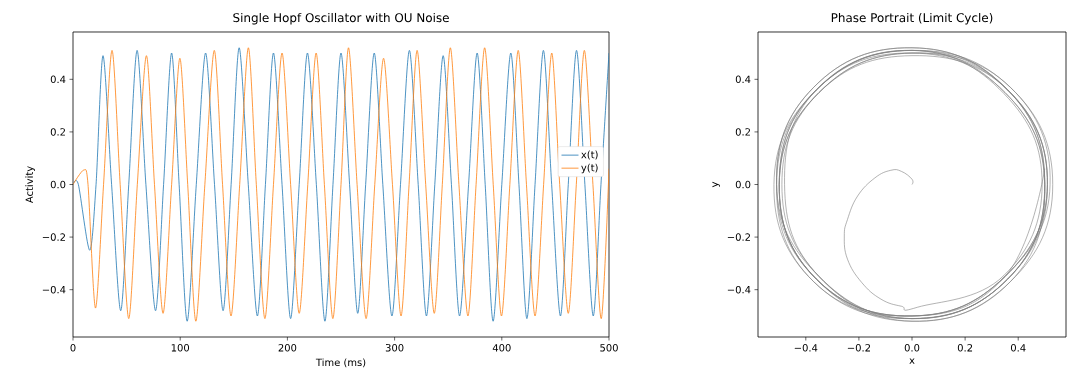  What do you see at coordinates (30, 185) in the screenshot?
I see `y-axis-title: Activity` at bounding box center [30, 185].